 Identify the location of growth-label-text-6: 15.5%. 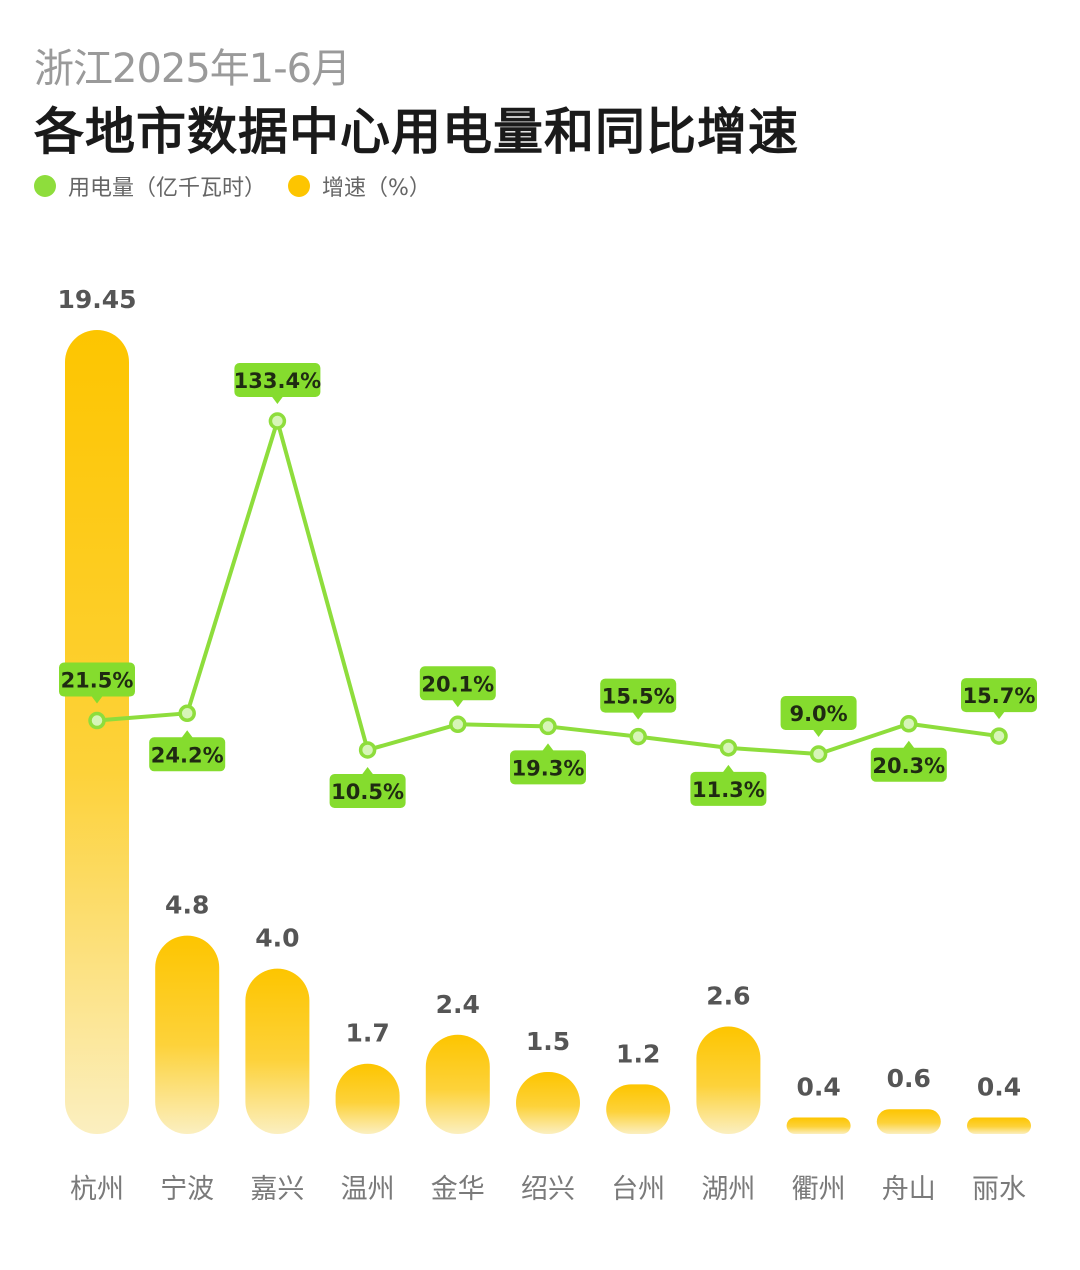
(638, 697).